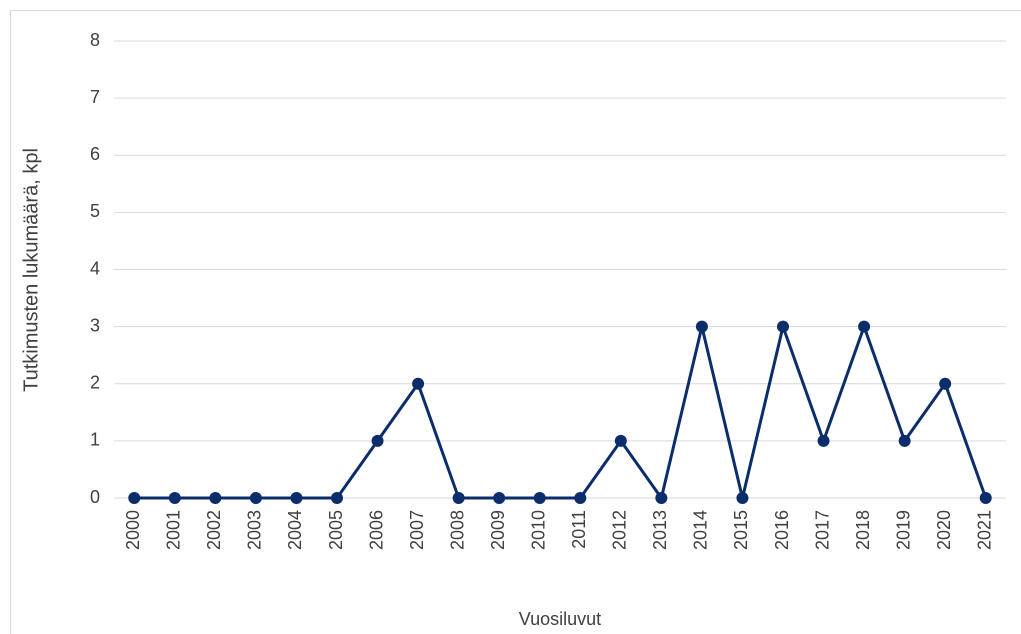 The width and height of the screenshot is (1021, 634). What do you see at coordinates (660, 530) in the screenshot?
I see `x-tick-label: 2013` at bounding box center [660, 530].